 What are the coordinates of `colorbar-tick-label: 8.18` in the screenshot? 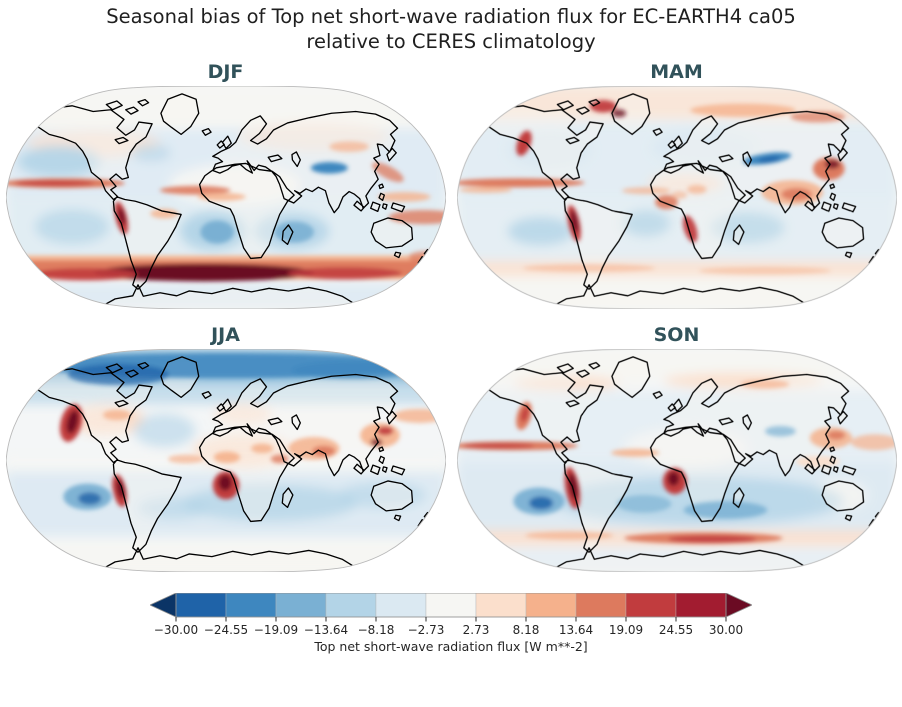 It's located at (526, 630).